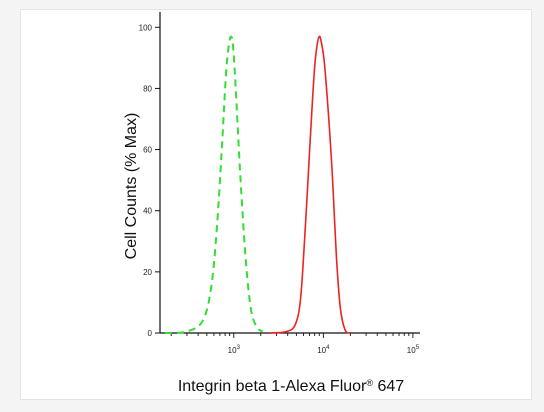  What do you see at coordinates (295, 344) in the screenshot?
I see `x-axis-ticks: 10³ 10⁴ 10⁵` at bounding box center [295, 344].